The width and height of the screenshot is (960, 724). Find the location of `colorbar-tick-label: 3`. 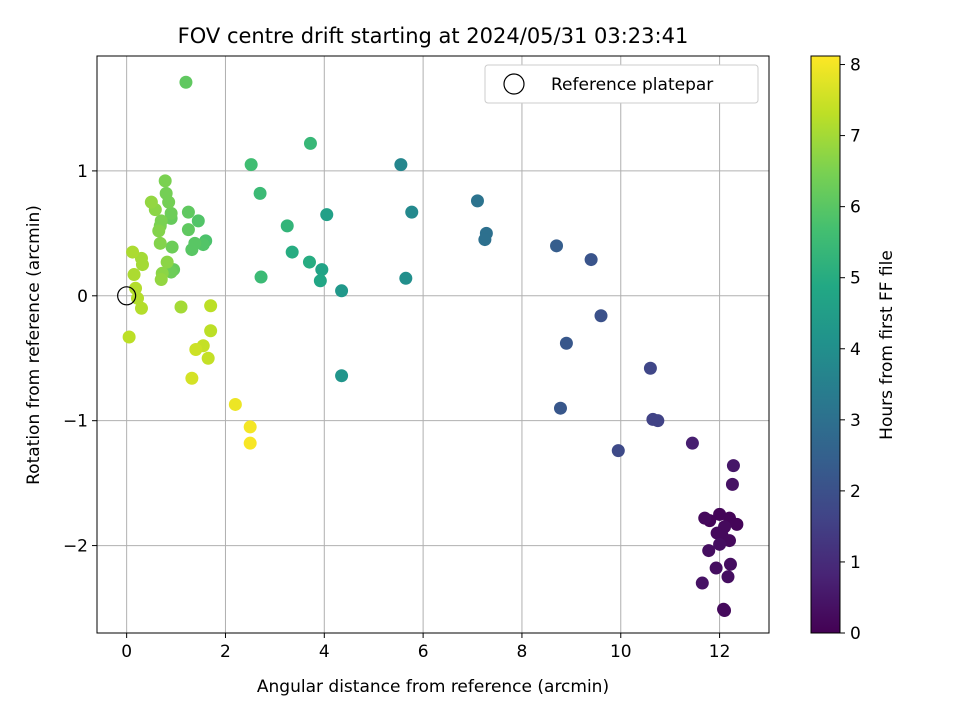

colorbar-tick-label: 3 is located at coordinates (855, 421).